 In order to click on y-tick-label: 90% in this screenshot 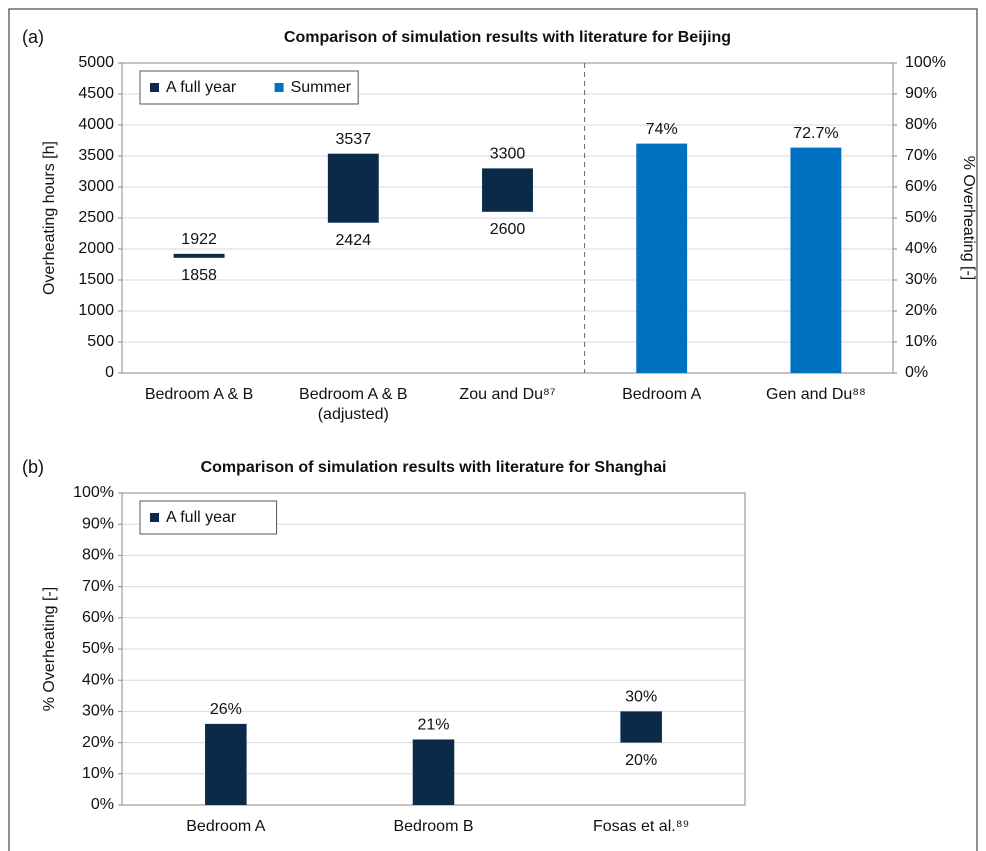, I will do `click(98, 523)`.